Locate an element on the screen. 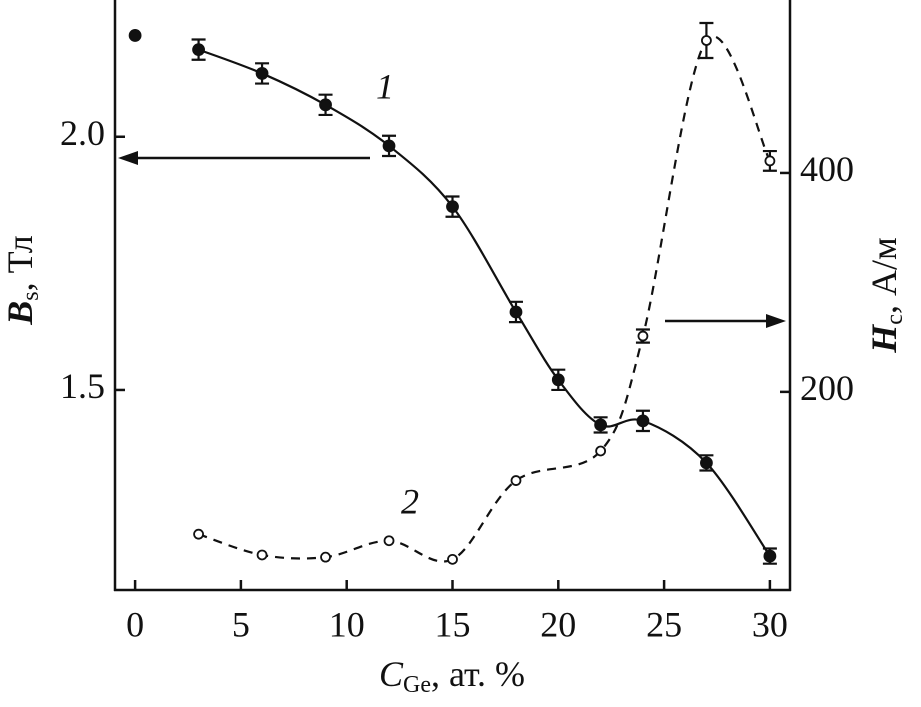 The image size is (921, 707). x-tick-label: 10 is located at coordinates (347, 624).